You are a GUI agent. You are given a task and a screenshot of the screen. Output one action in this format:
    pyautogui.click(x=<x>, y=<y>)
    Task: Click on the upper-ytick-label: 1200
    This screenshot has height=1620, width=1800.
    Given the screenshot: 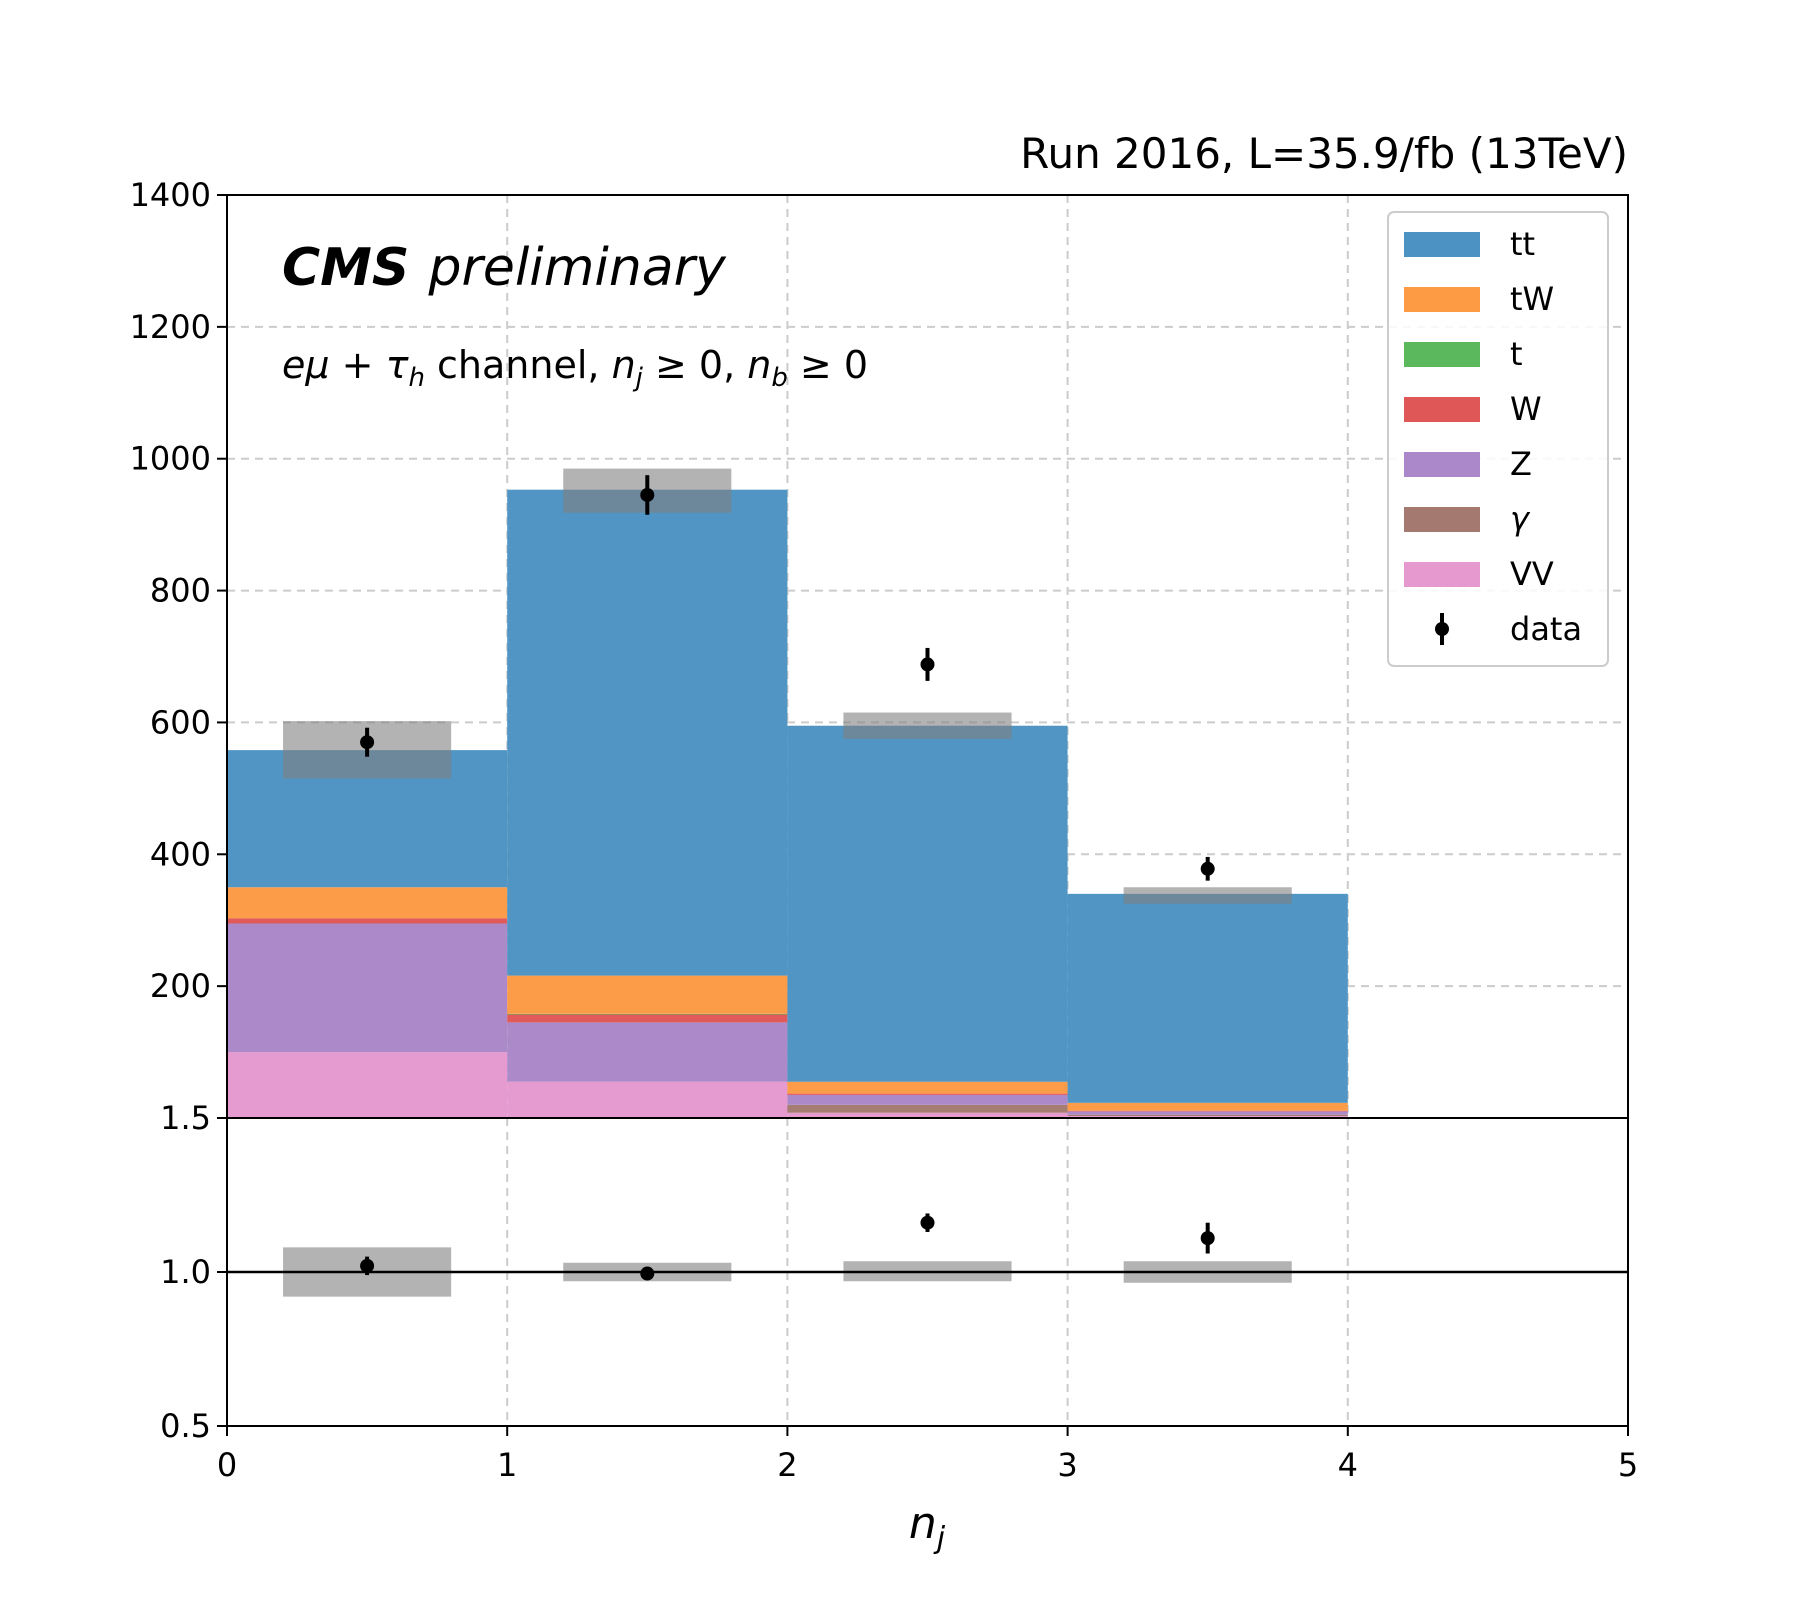 What is the action you would take?
    pyautogui.click(x=170, y=327)
    